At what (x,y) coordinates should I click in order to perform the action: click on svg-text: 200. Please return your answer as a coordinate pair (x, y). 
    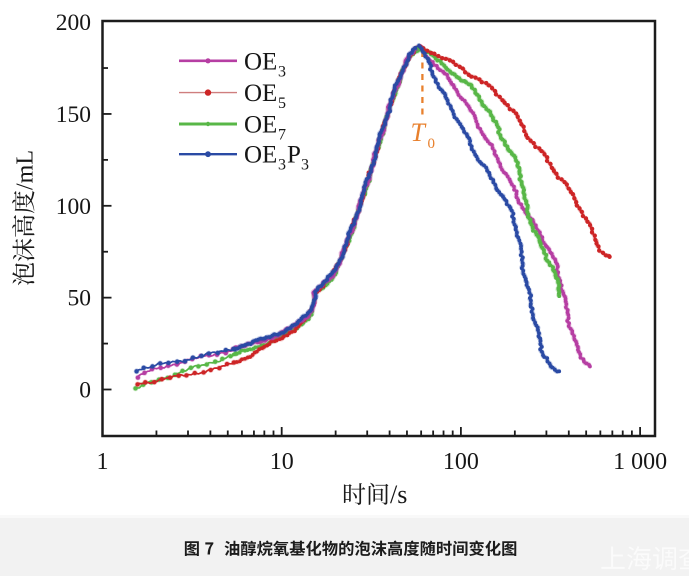
    Looking at the image, I should click on (73, 23).